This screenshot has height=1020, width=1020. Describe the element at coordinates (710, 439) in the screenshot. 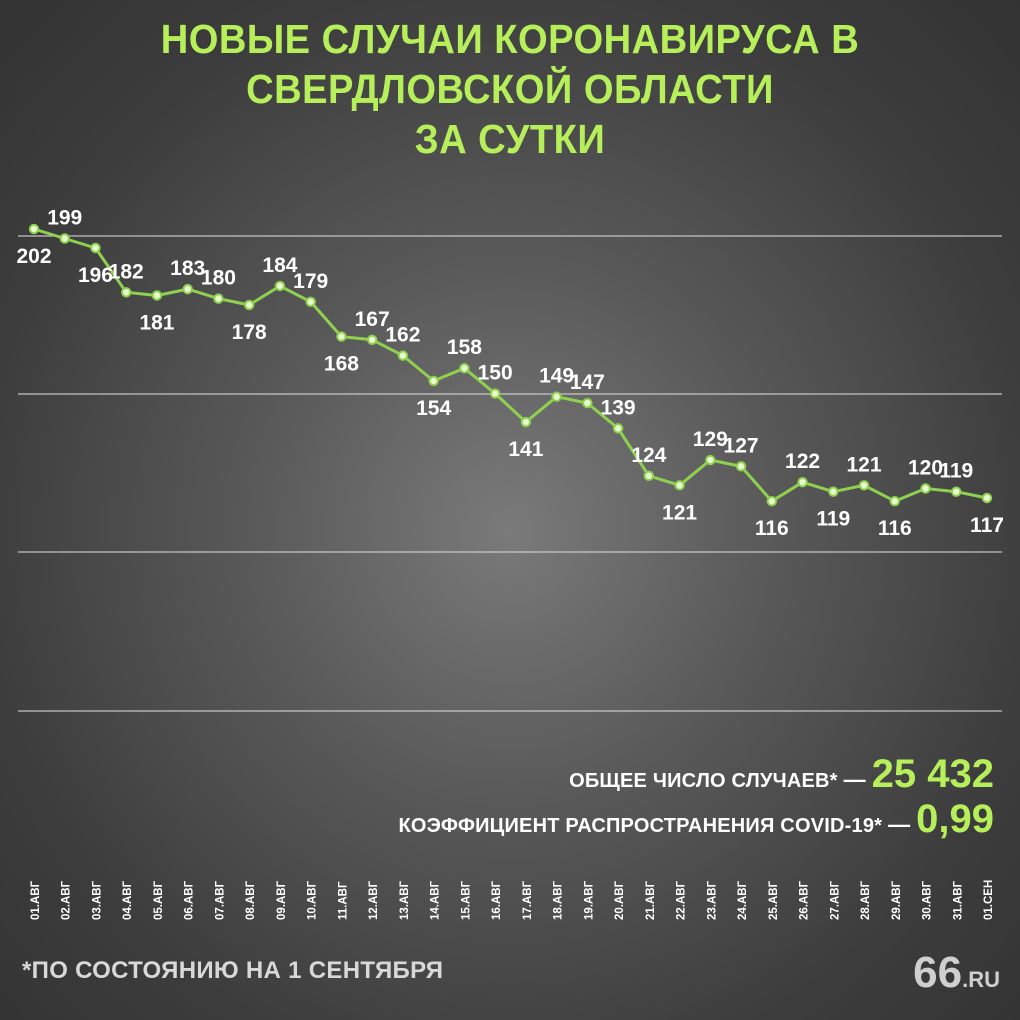

I see `data-label-23: 129` at that location.